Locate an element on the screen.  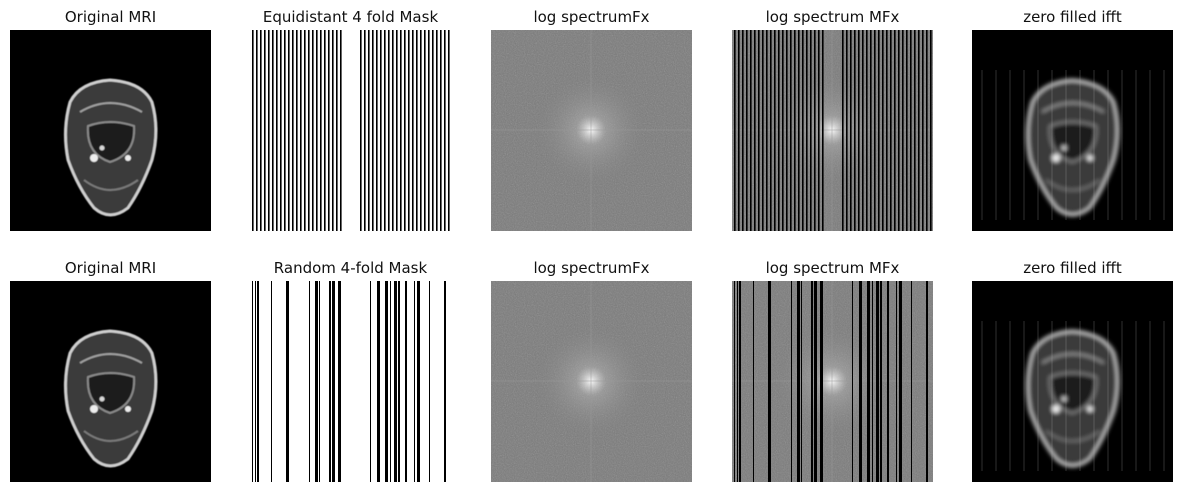
panel-title: Equidistant 4 fold Mask is located at coordinates (350, 17).